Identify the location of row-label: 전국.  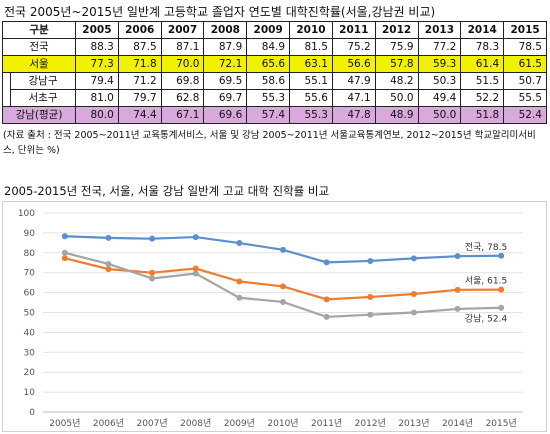
(39, 47).